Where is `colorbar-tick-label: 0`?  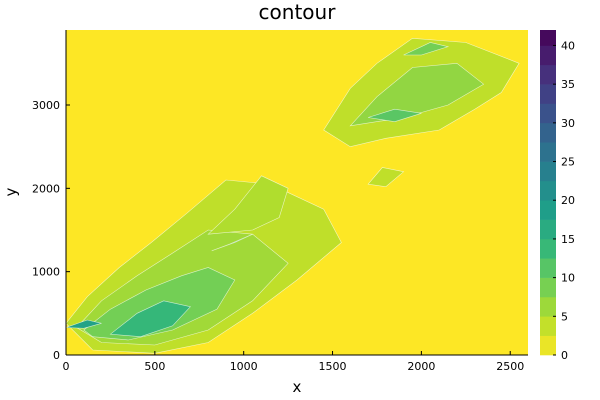
colorbar-tick-label: 0 is located at coordinates (564, 355).